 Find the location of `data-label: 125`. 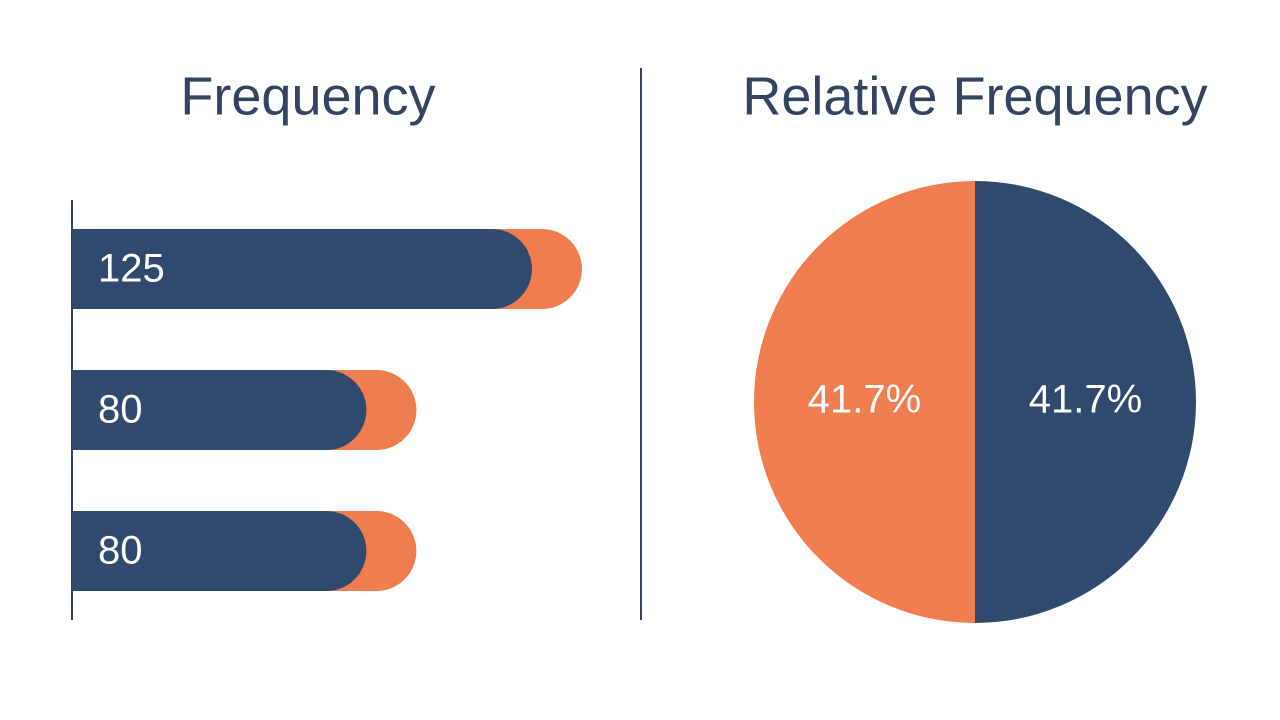

data-label: 125 is located at coordinates (131, 269).